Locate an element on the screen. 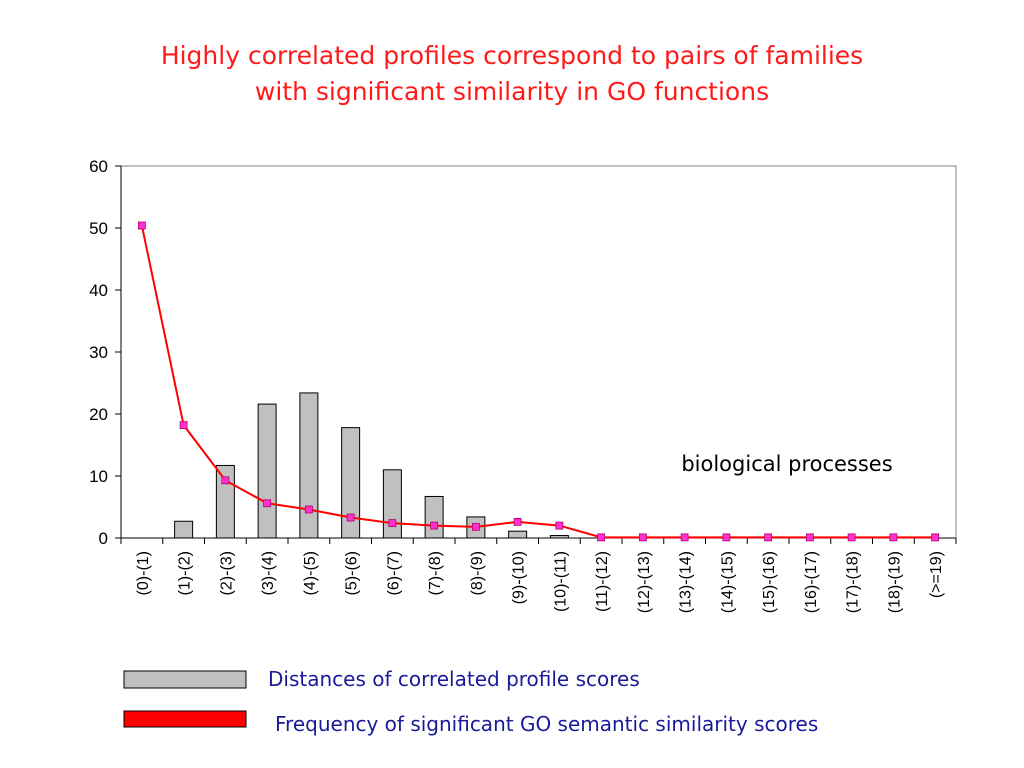  x-category-label: (10)-(11) is located at coordinates (560, 581).